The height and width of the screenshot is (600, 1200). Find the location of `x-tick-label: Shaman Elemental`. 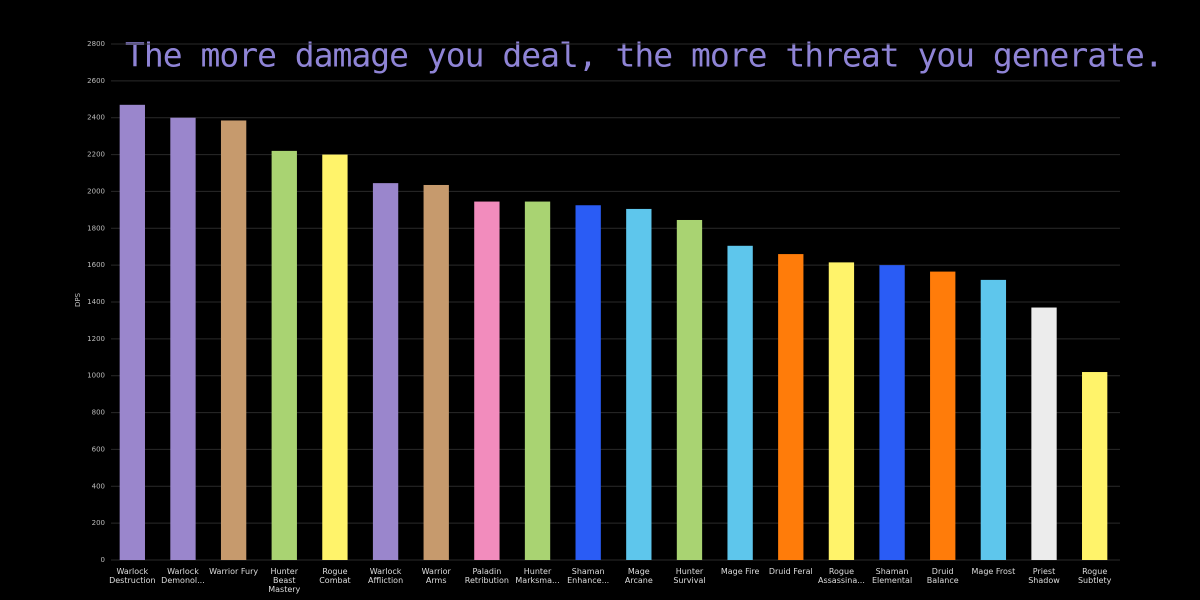

x-tick-label: Shaman Elemental is located at coordinates (892, 576).